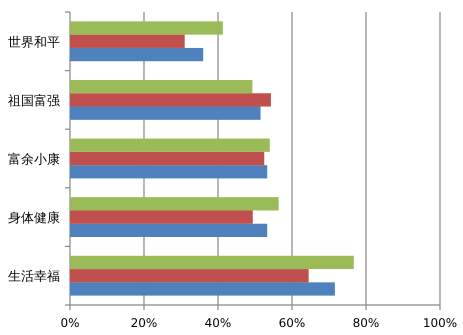 This screenshot has width=463, height=335. I want to click on x-tick-label: 100%, so click(440, 323).